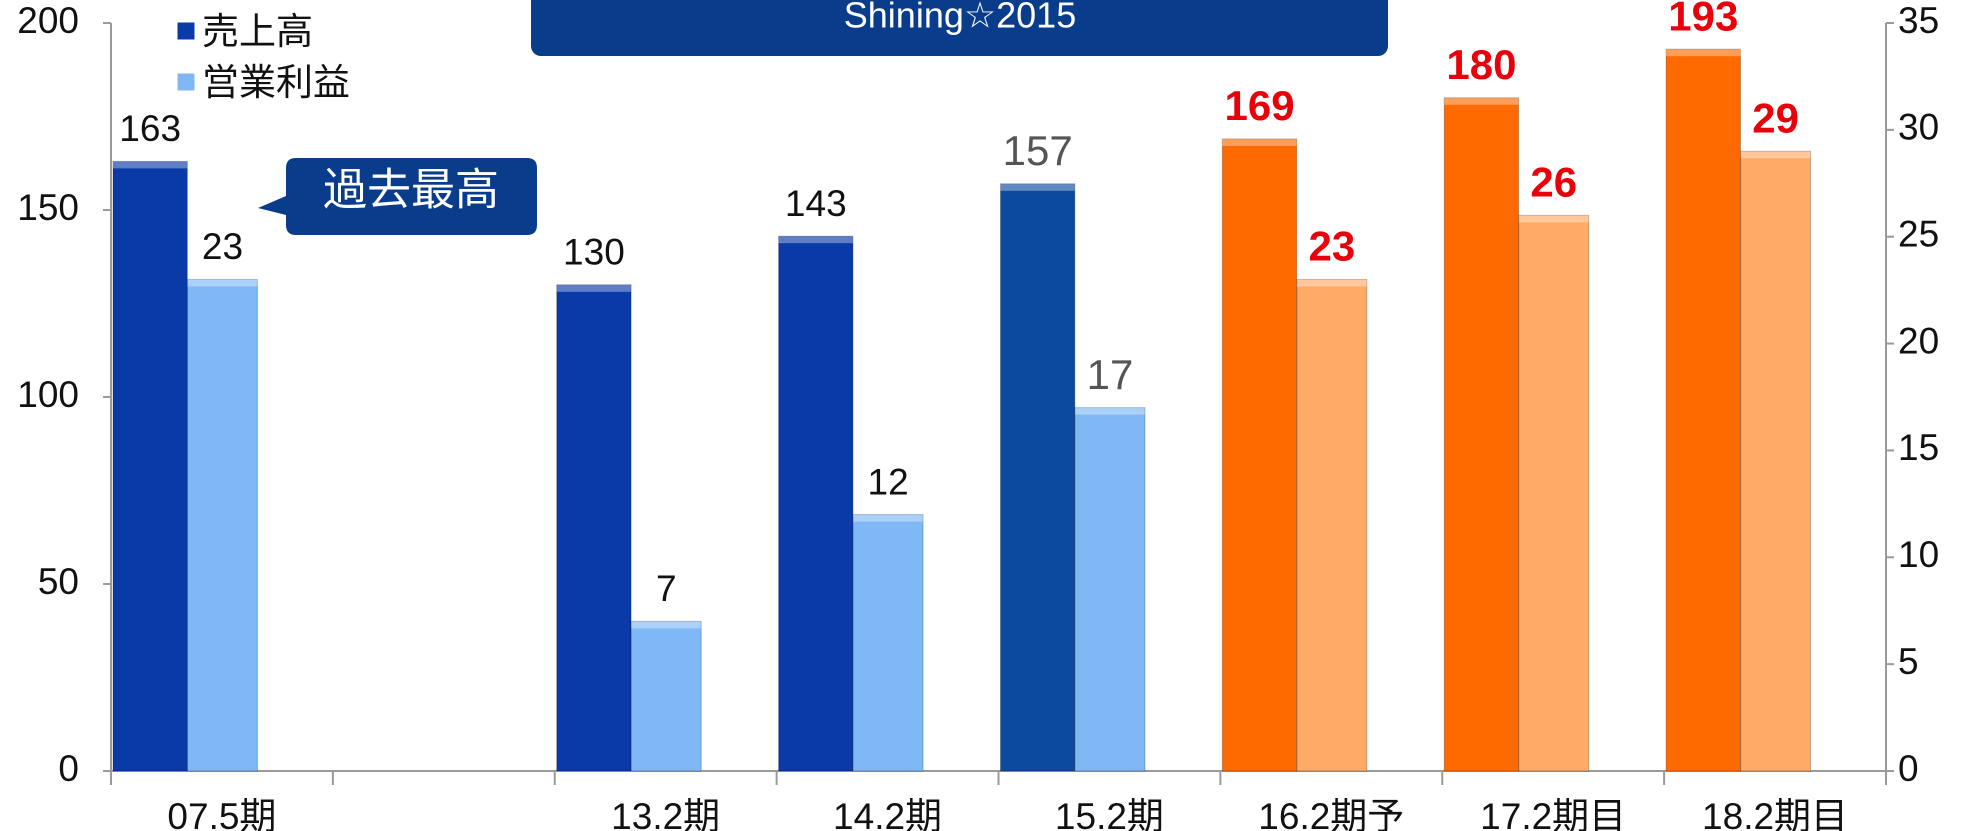 This screenshot has width=1972, height=831. Describe the element at coordinates (150, 128) in the screenshot. I see `data-label: 163` at that location.